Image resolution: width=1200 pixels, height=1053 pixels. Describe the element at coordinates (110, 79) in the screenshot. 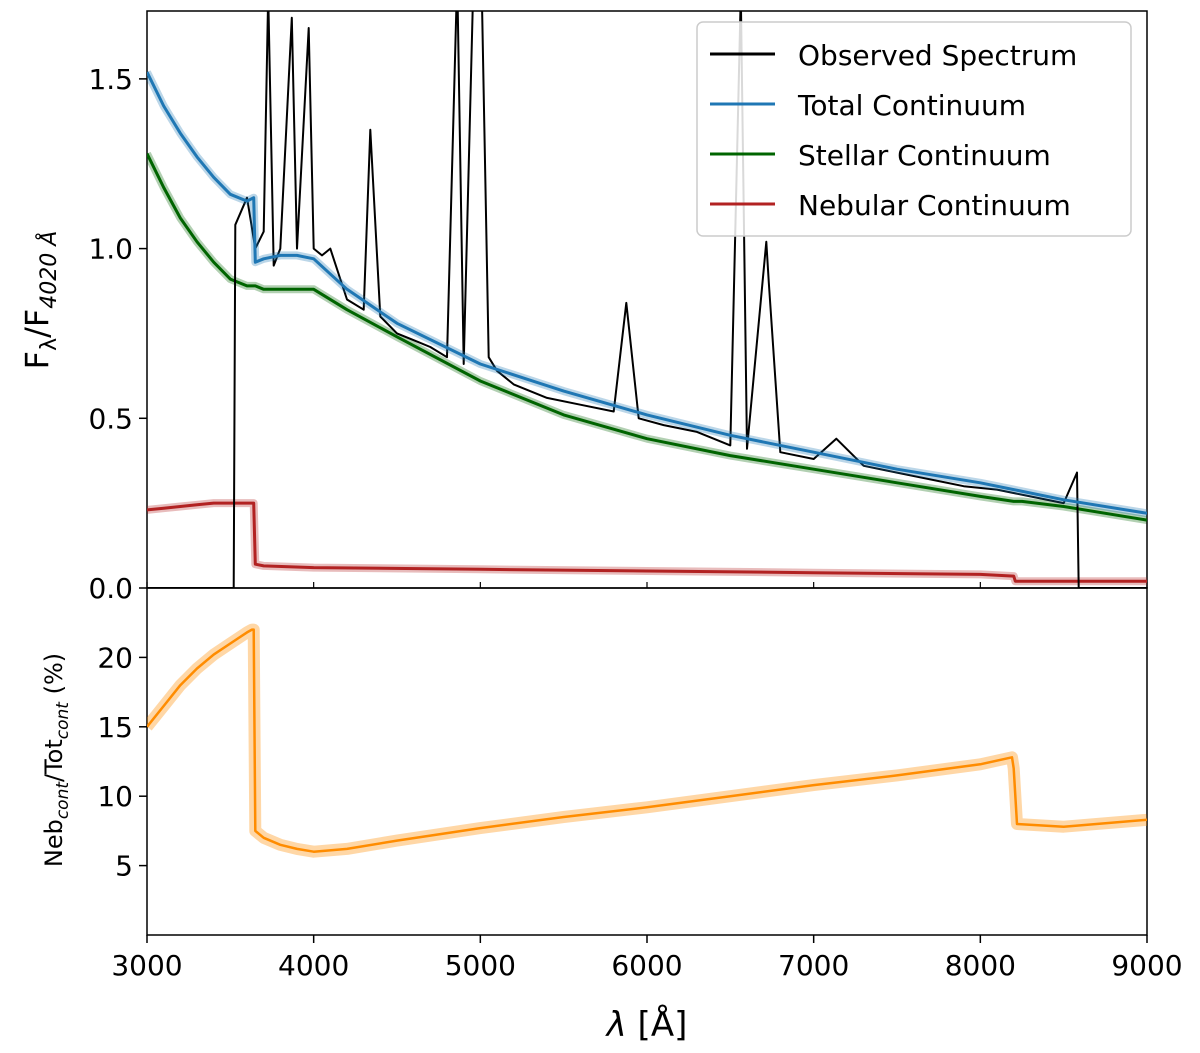

I see `top-y-tick-label: 1.5` at that location.